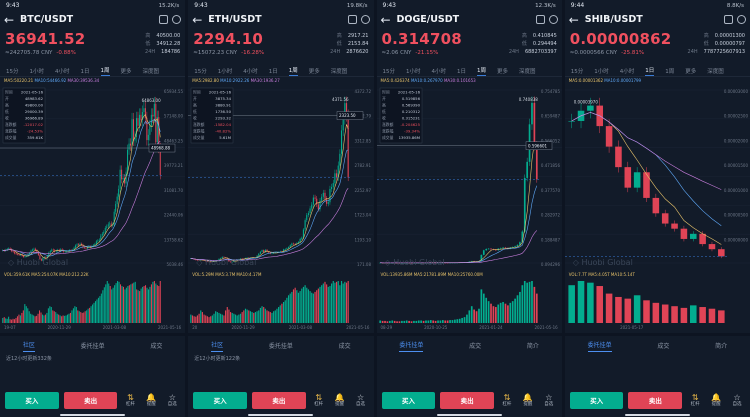  I want to click on icon-label: 自选, so click(737, 404).